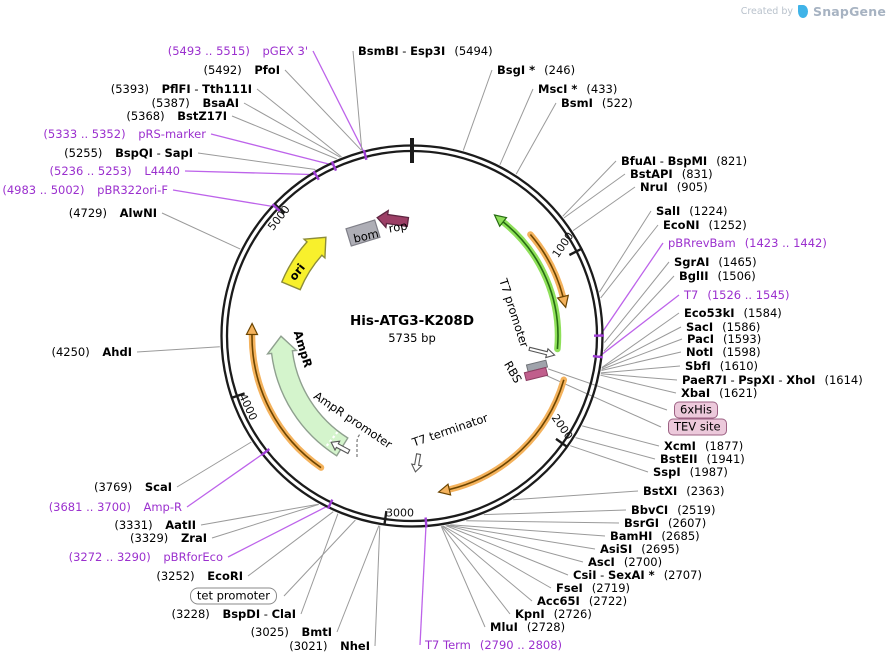  What do you see at coordinates (528, 627) in the screenshot?
I see `label-MluI: MluI (2728)` at bounding box center [528, 627].